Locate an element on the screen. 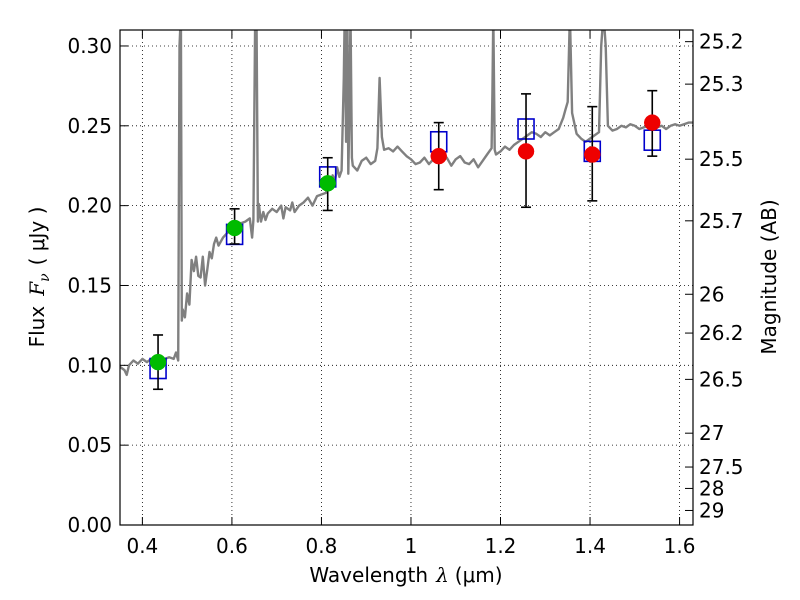 The image size is (800, 600). x-tick-label: 0.4 is located at coordinates (142, 546).